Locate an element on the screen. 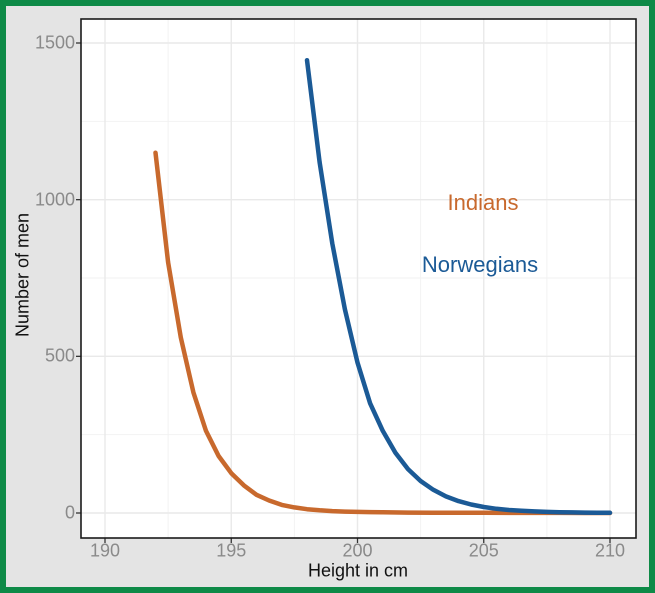 The height and width of the screenshot is (593, 655). legend-label-indians: Indians is located at coordinates (483, 202).